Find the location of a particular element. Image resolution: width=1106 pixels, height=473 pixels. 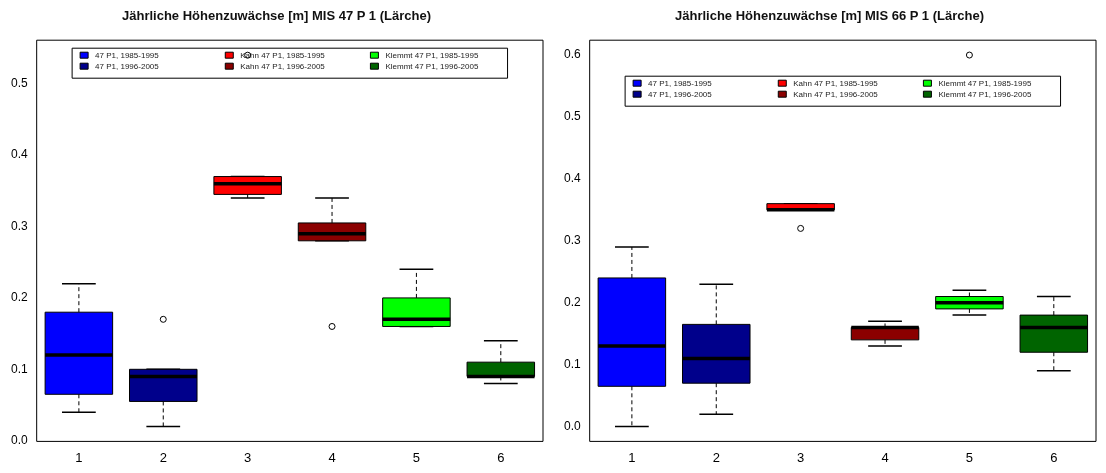

legend-label: Kahn 47 P1, 1985-1995 is located at coordinates (836, 84).